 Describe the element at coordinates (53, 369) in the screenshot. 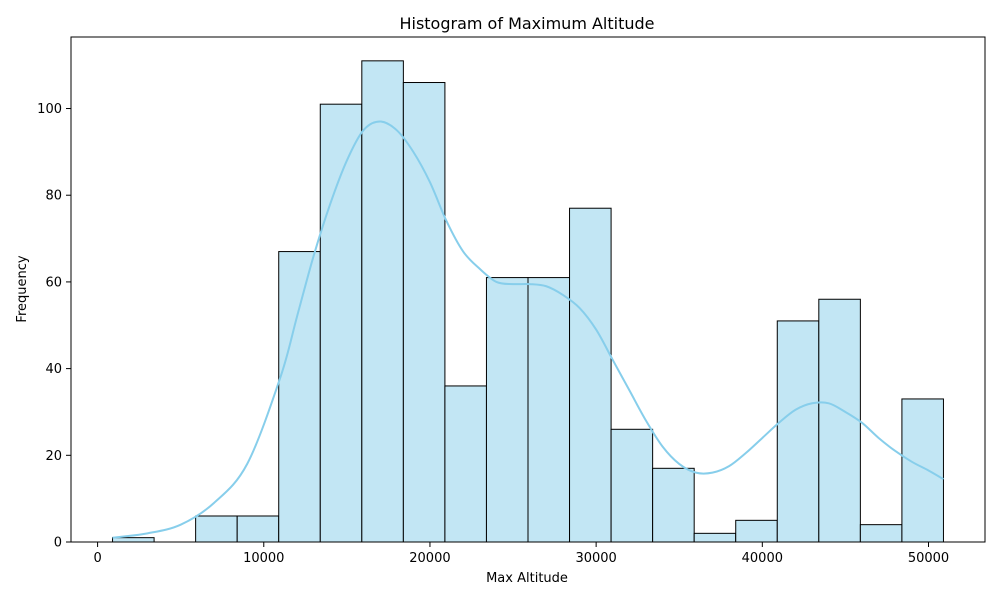

I see `y-tick-label-2: 40` at that location.